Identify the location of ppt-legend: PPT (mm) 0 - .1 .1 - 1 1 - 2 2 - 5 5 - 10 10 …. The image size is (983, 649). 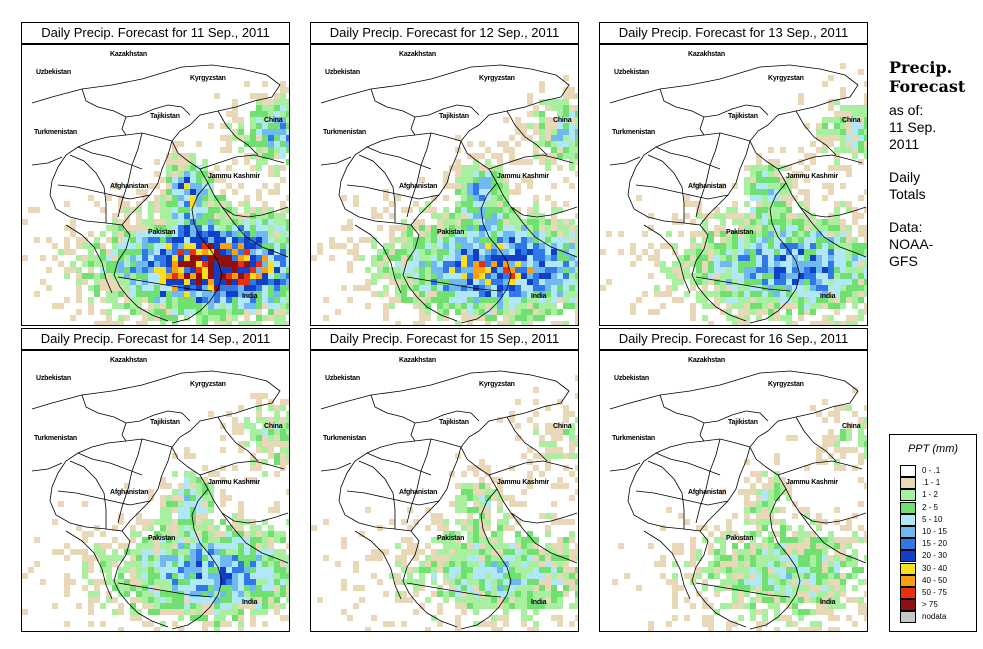
(933, 533).